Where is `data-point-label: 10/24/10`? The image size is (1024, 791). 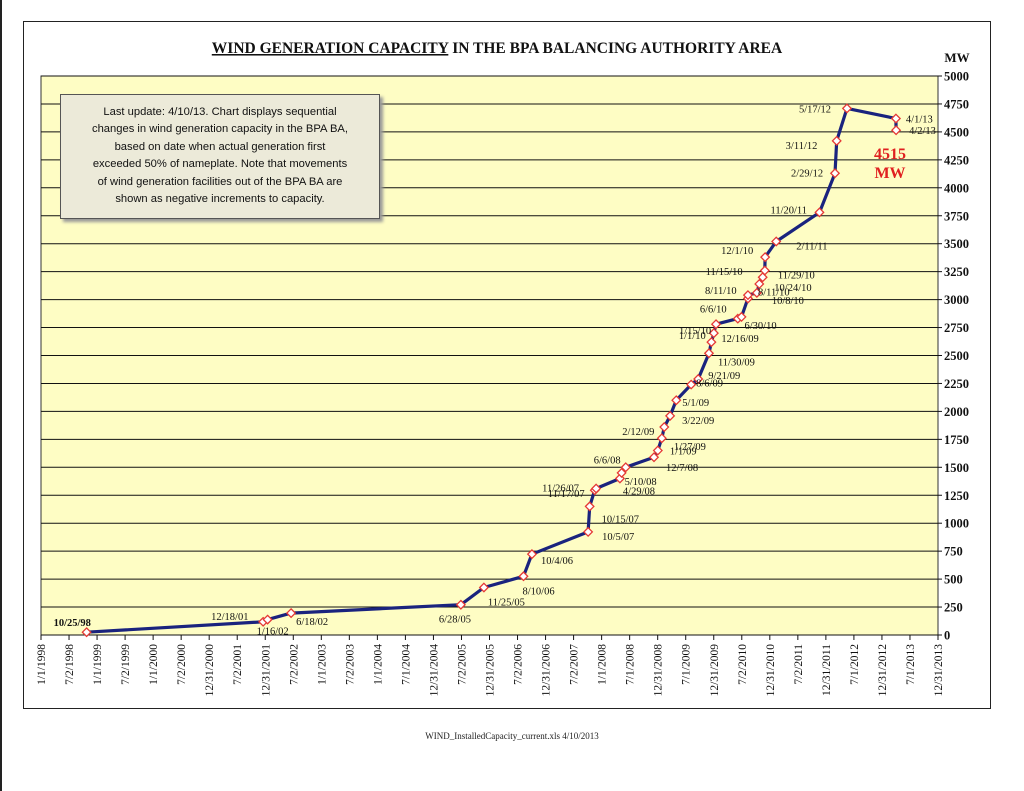 data-point-label: 10/24/10 is located at coordinates (792, 288).